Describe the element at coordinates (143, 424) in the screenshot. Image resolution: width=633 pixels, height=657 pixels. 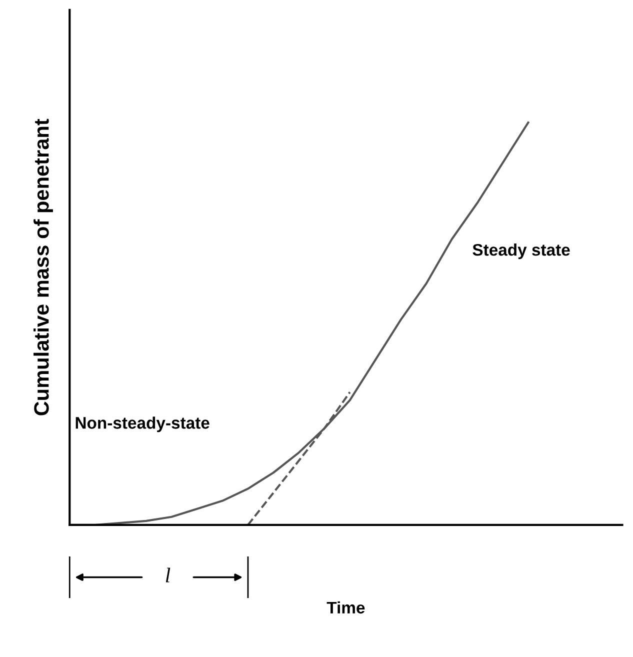
I see `annotation: Non-steady-state` at that location.